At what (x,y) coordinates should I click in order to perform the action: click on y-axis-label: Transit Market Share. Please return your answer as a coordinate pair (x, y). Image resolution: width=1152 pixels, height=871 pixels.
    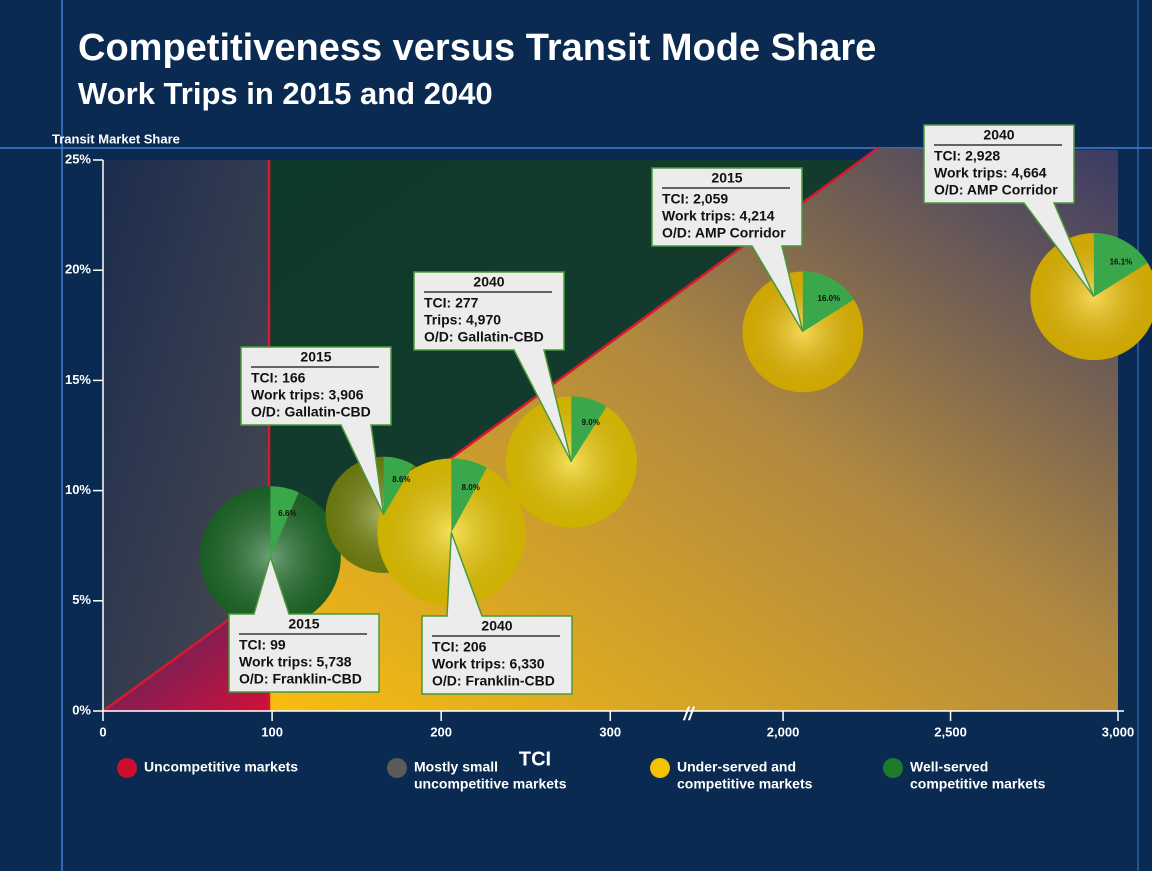
    Looking at the image, I should click on (116, 138).